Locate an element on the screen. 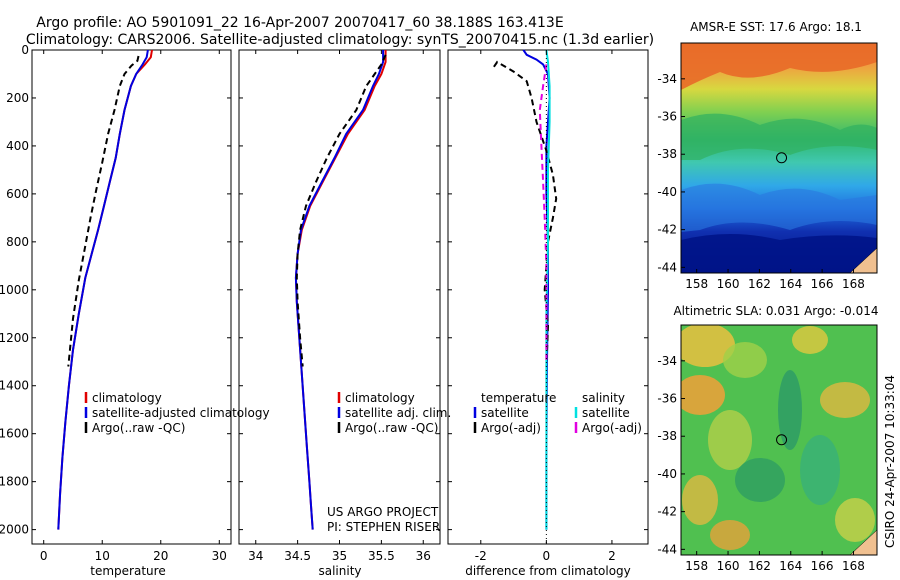 This screenshot has height=580, width=900. temperature-ytick-label-0: 0 is located at coordinates (25, 50).